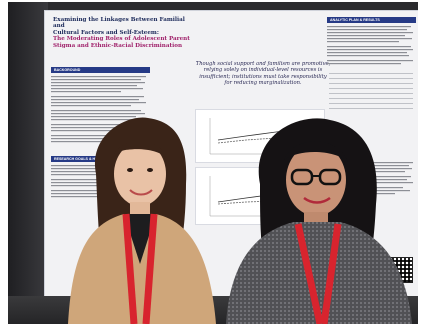 The height and width of the screenshot is (326, 426). I want to click on poster-goals-text, so click(84, 194).